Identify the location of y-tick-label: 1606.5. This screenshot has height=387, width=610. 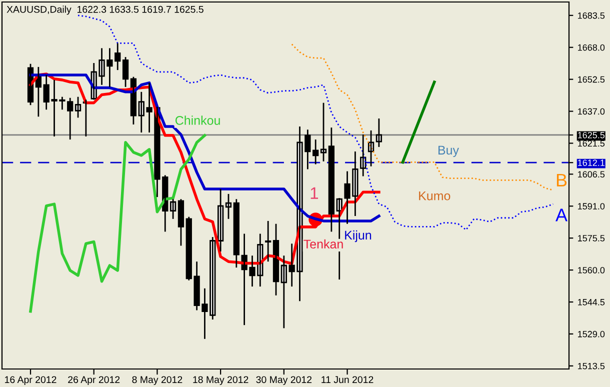
(591, 174).